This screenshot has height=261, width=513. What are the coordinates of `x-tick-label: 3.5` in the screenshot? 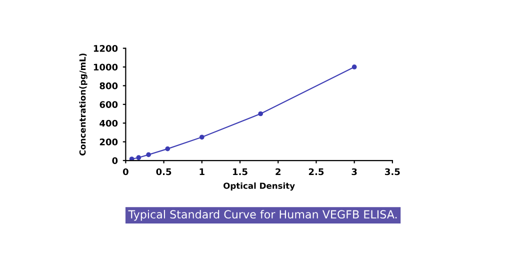 It's located at (392, 172).